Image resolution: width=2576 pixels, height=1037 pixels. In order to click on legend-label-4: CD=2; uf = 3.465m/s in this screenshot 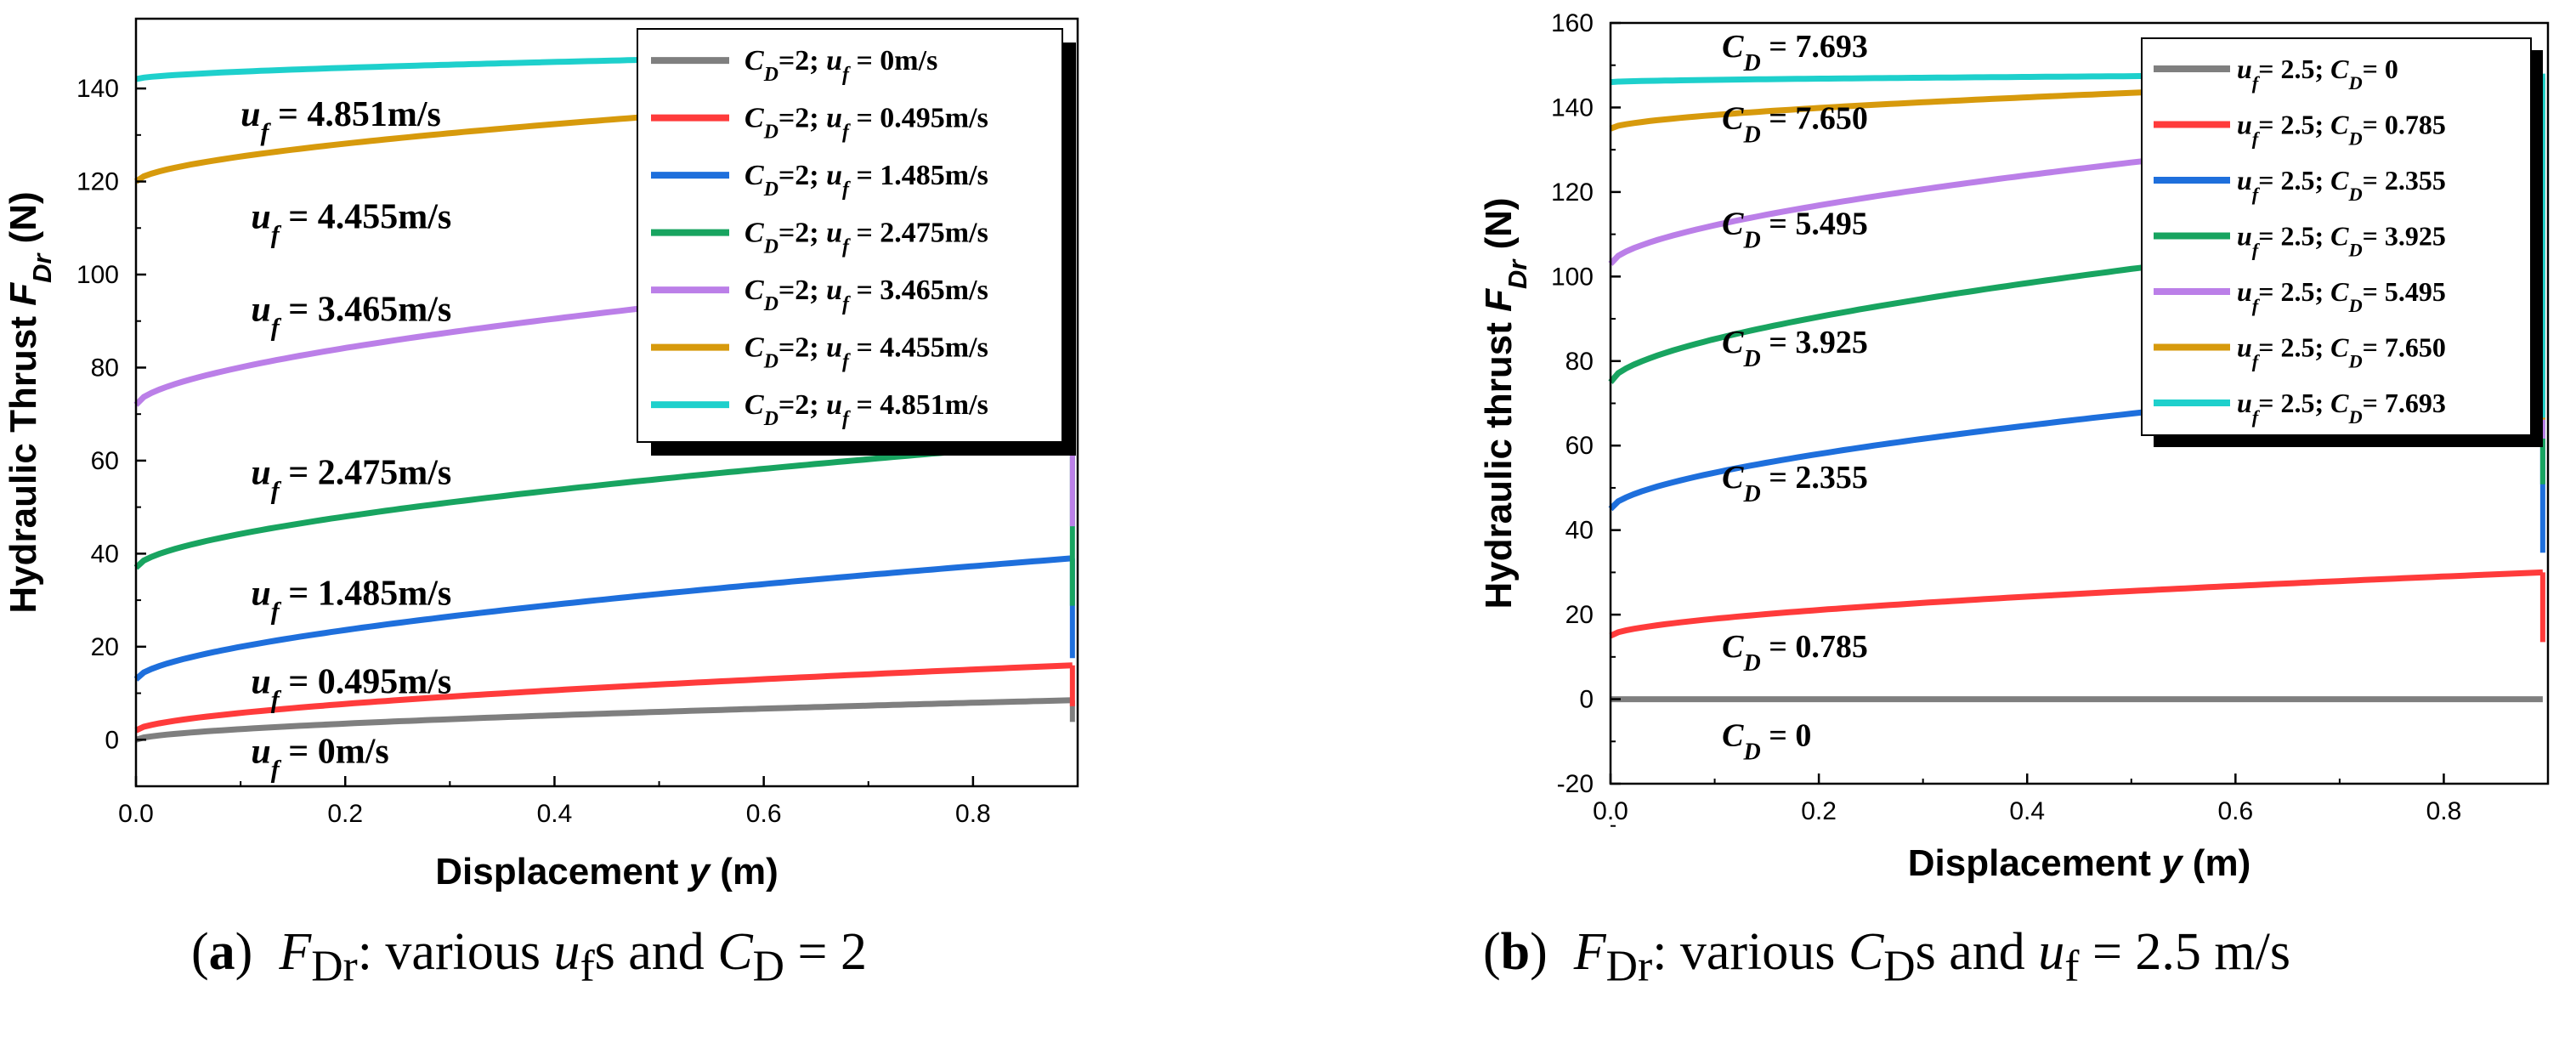, I will do `click(866, 295)`.